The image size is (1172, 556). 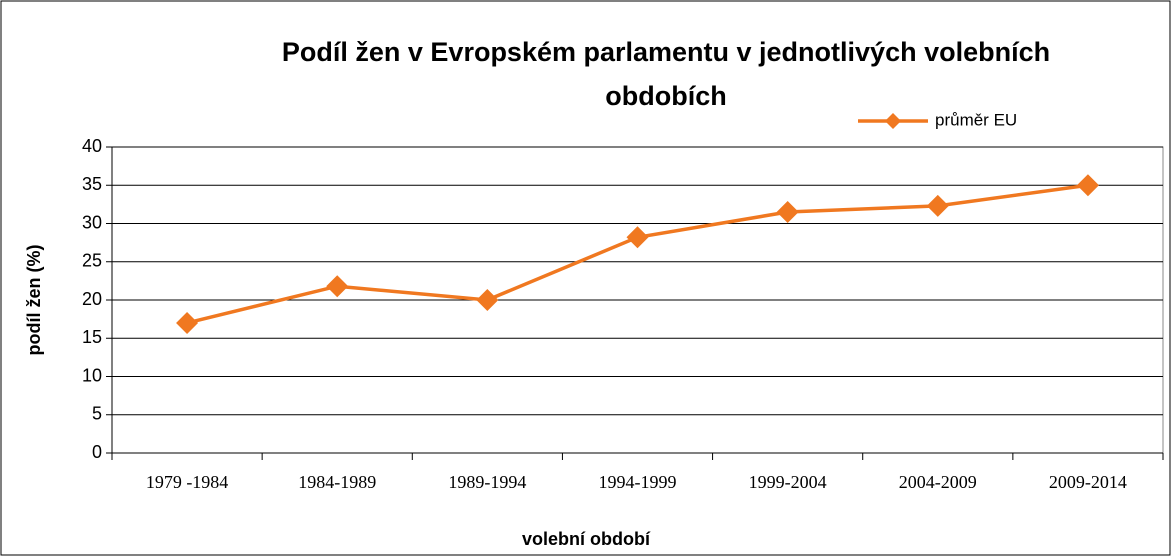 What do you see at coordinates (92, 299) in the screenshot?
I see `y-tick-label: 20` at bounding box center [92, 299].